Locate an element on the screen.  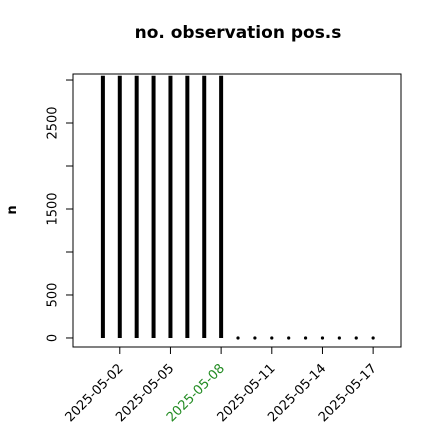
y-tick-label: 1500 is located at coordinates (53, 208).